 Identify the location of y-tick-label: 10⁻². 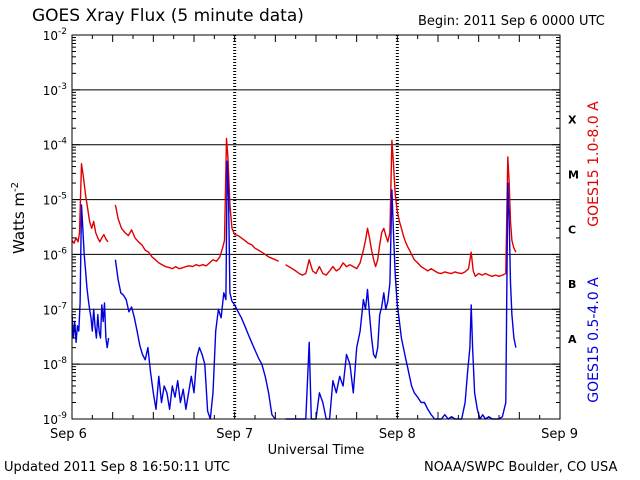
(55, 35).